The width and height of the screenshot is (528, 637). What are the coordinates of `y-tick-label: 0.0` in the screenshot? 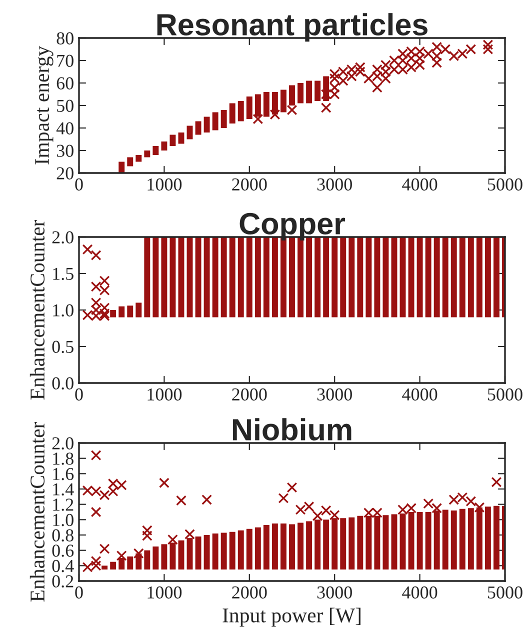 It's located at (63, 383).